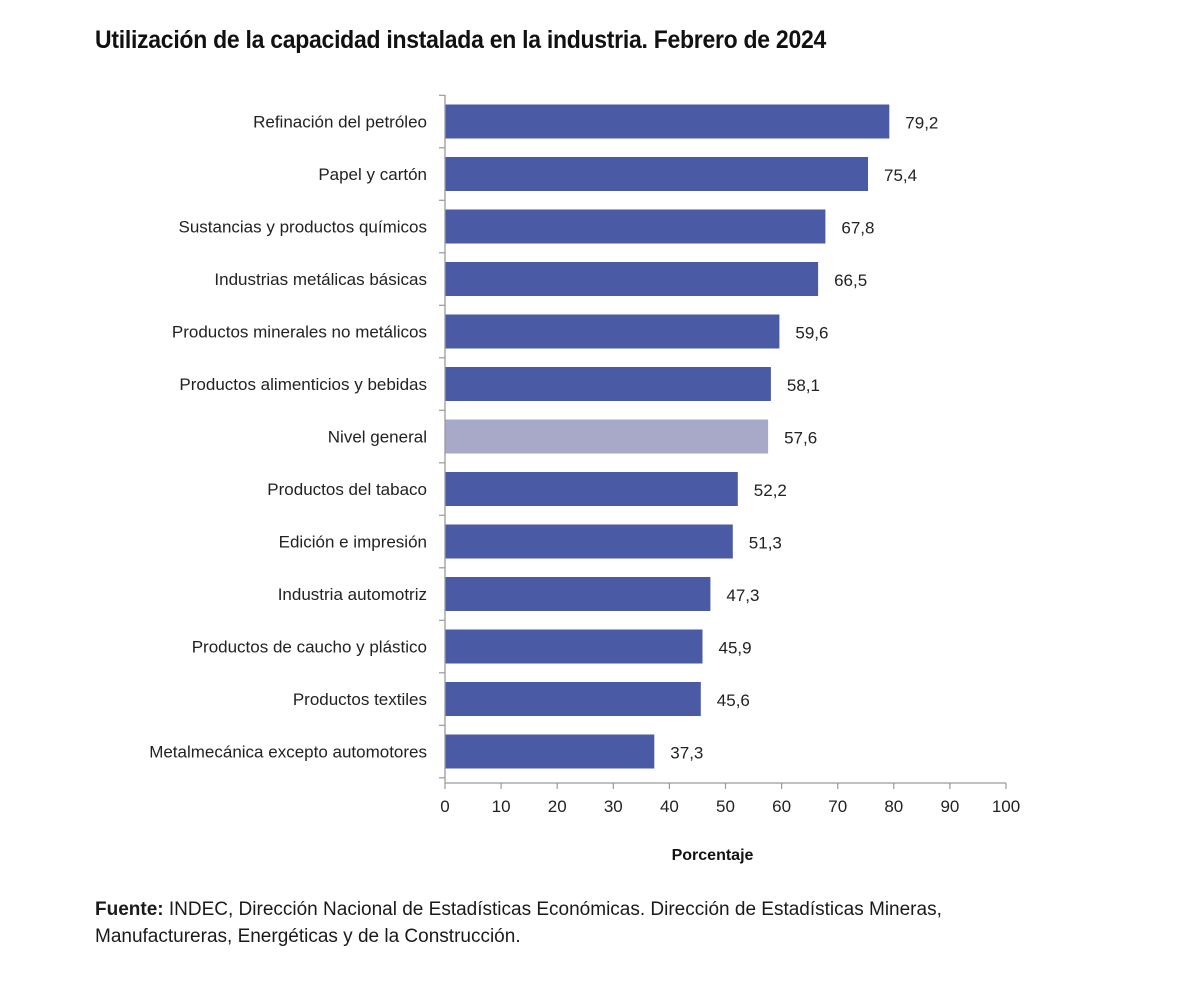  What do you see at coordinates (360, 699) in the screenshot?
I see `category-label: Productos textiles` at bounding box center [360, 699].